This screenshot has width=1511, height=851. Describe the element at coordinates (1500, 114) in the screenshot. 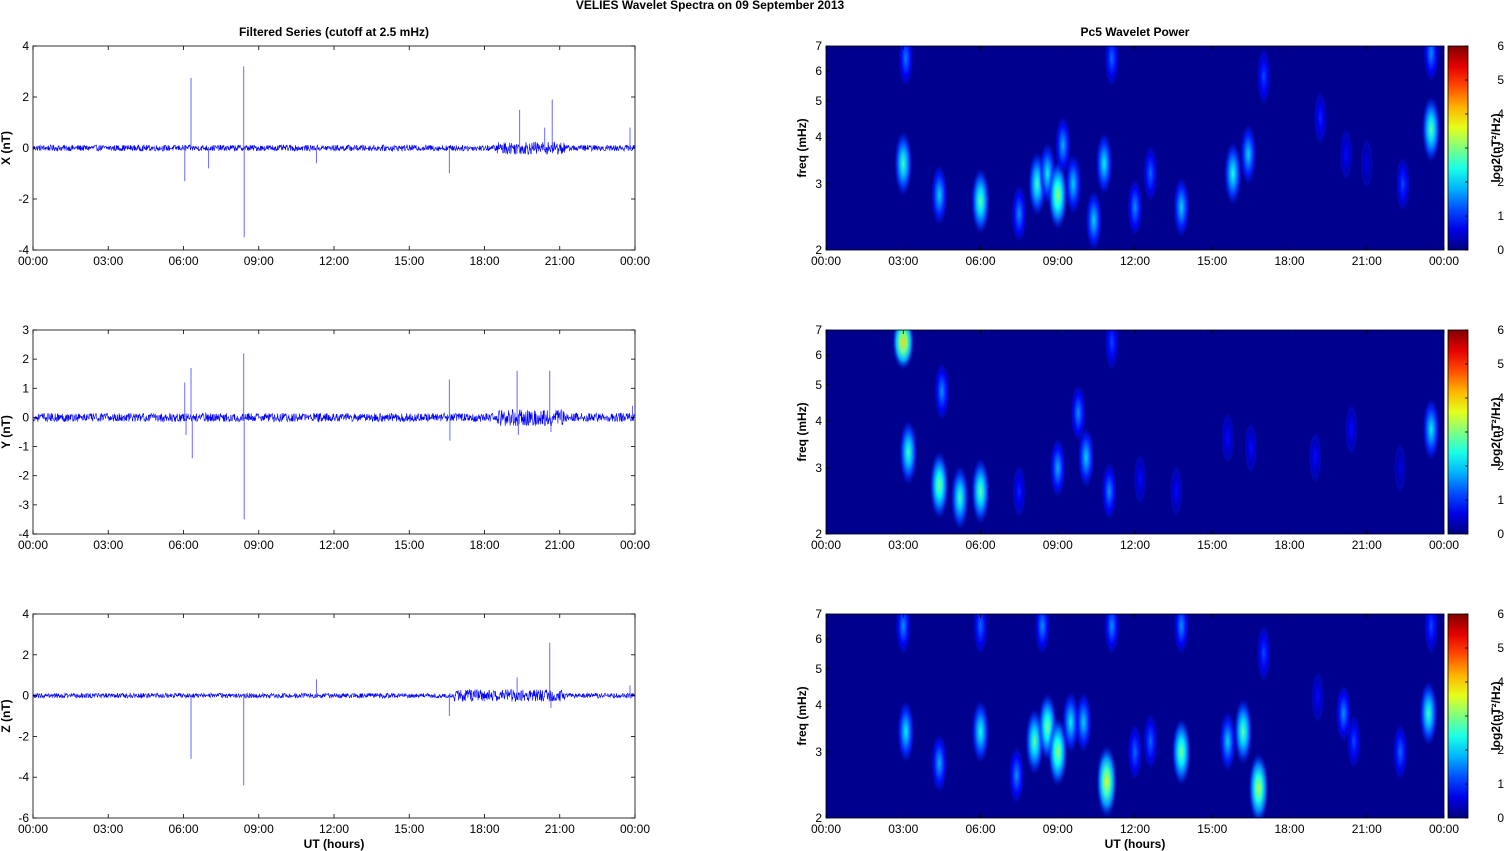

I see `colorbar-tick-label: 4` at that location.